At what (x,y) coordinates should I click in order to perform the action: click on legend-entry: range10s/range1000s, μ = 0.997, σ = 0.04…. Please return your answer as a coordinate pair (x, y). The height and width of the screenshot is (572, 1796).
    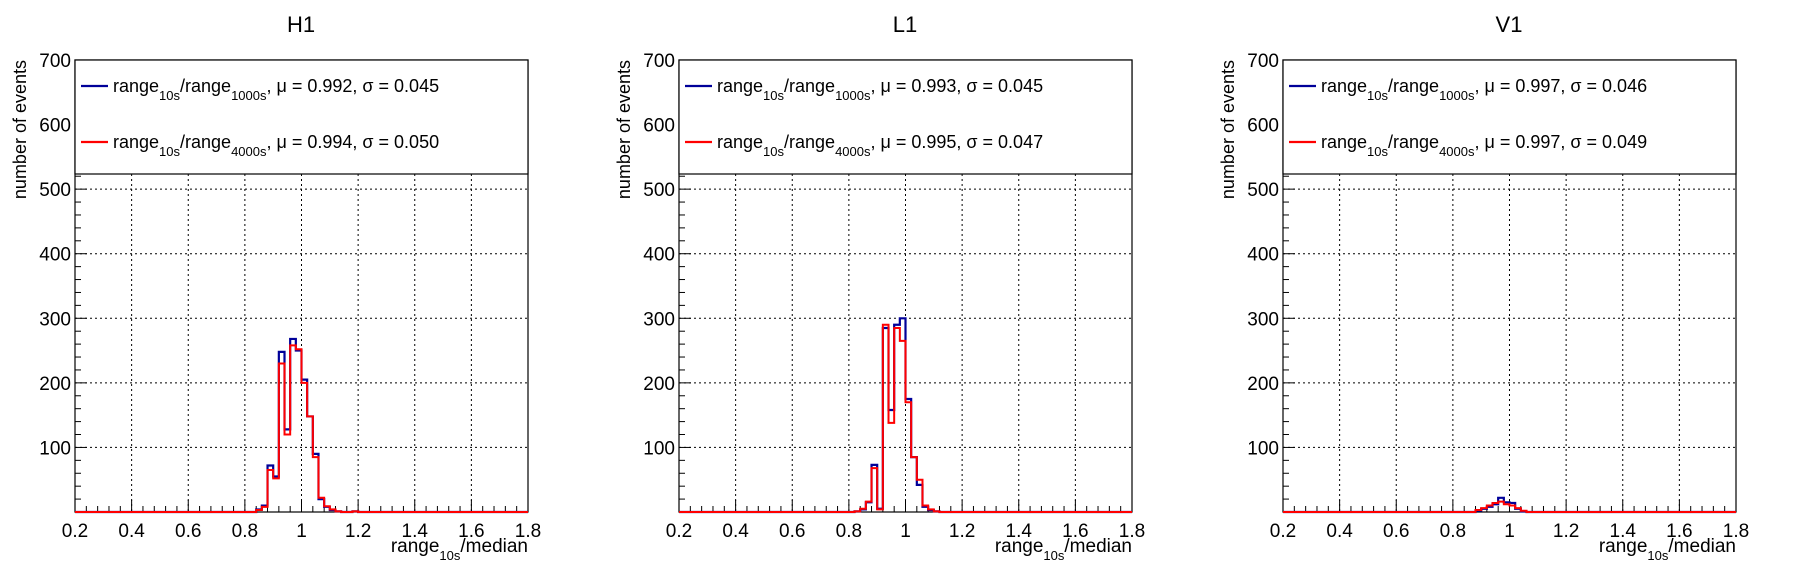
    Looking at the image, I should click on (1484, 89).